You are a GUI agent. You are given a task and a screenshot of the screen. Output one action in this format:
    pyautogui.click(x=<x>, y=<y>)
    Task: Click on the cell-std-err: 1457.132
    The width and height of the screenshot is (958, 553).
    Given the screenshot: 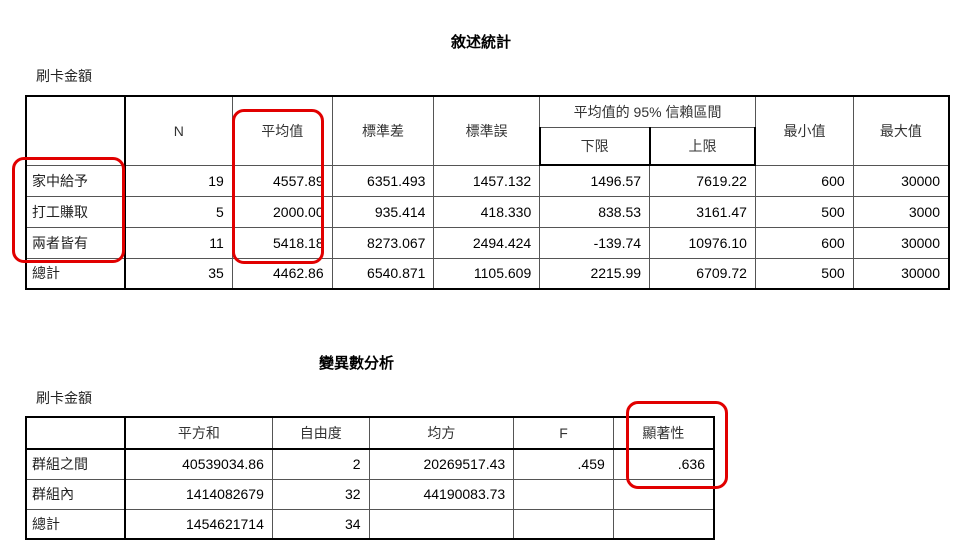 What is the action you would take?
    pyautogui.click(x=487, y=180)
    